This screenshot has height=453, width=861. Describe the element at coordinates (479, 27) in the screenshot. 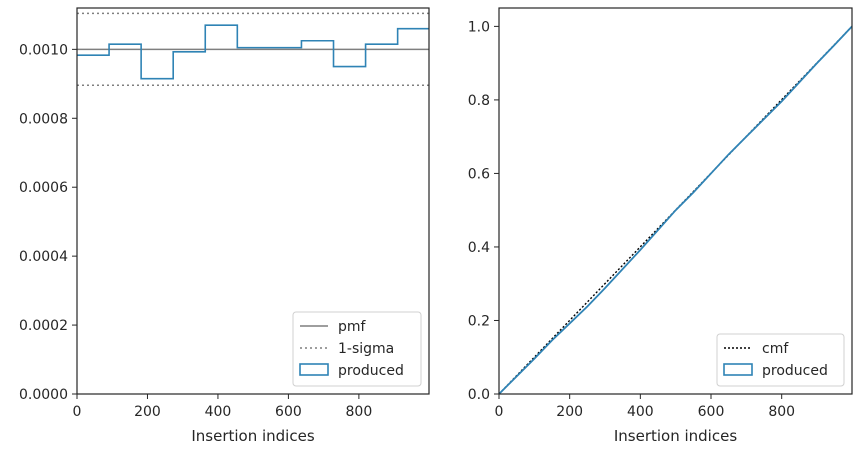

I see `y-tick-label: 1.0` at that location.